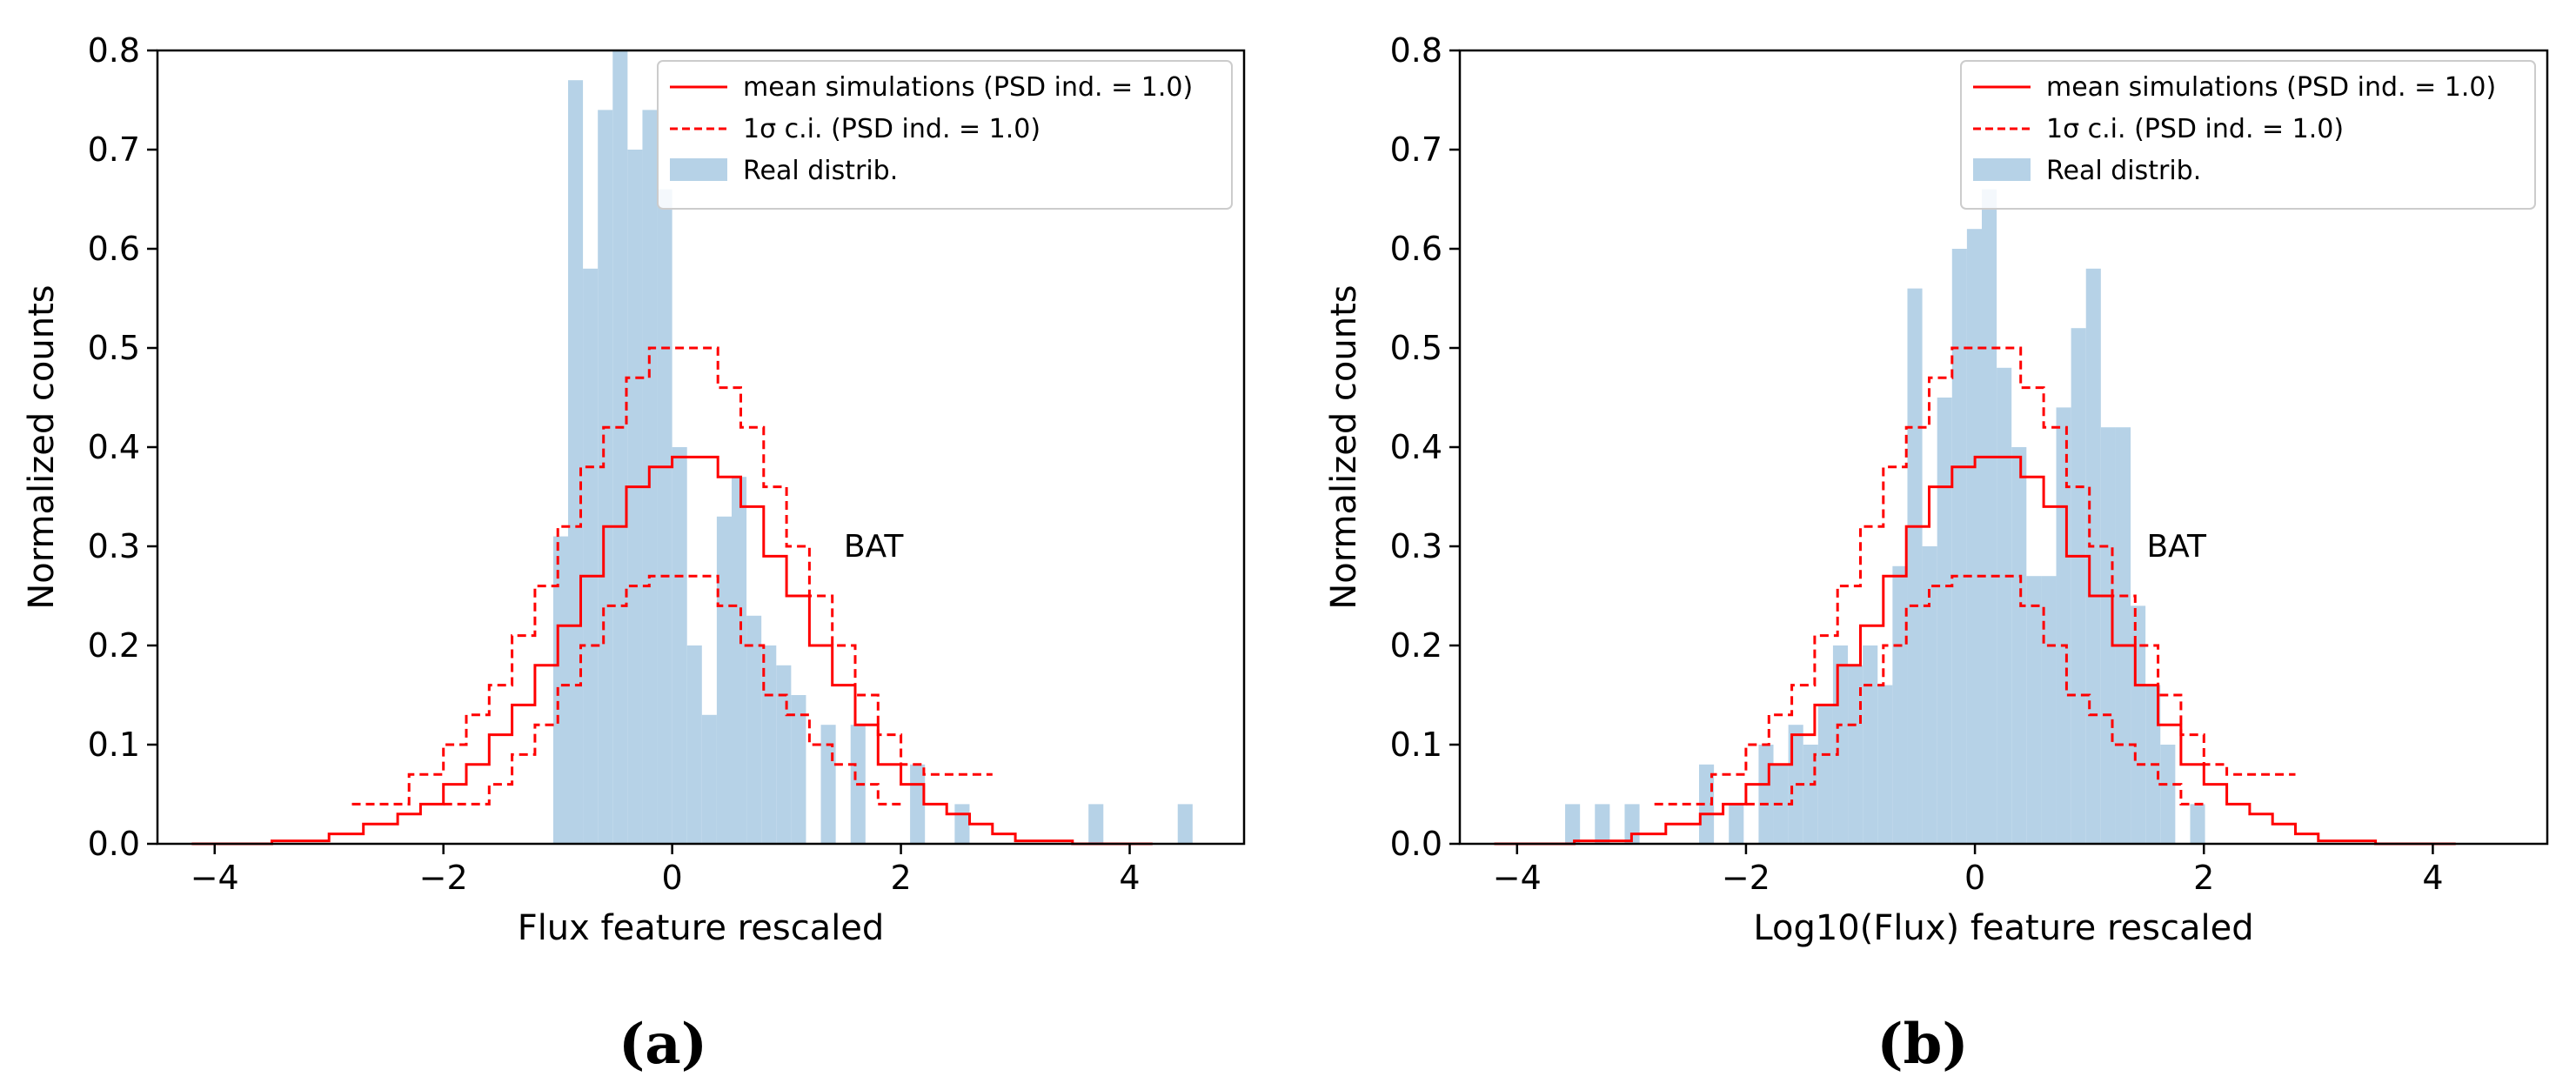 The height and width of the screenshot is (1090, 2576). Describe the element at coordinates (1974, 878) in the screenshot. I see `x-tick-label: 0` at that location.